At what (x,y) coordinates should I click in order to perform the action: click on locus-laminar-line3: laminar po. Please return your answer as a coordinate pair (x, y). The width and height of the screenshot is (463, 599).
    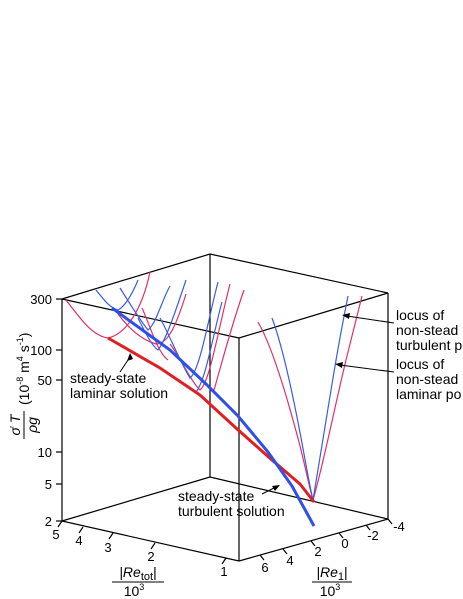
    Looking at the image, I should click on (429, 394).